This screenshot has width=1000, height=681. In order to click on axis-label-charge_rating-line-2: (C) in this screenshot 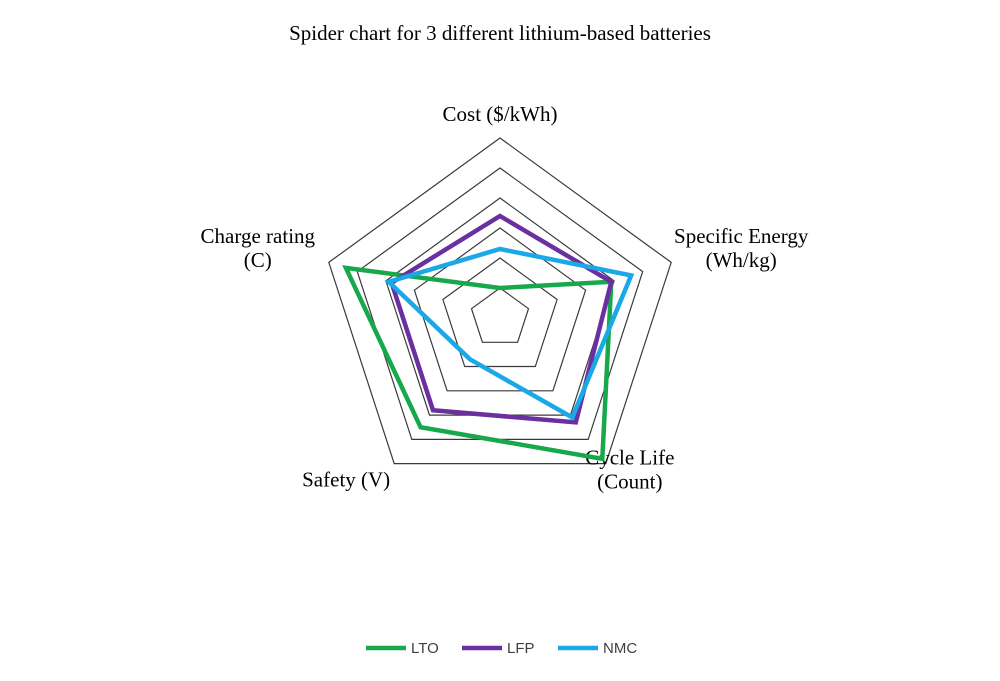, I will do `click(258, 260)`.